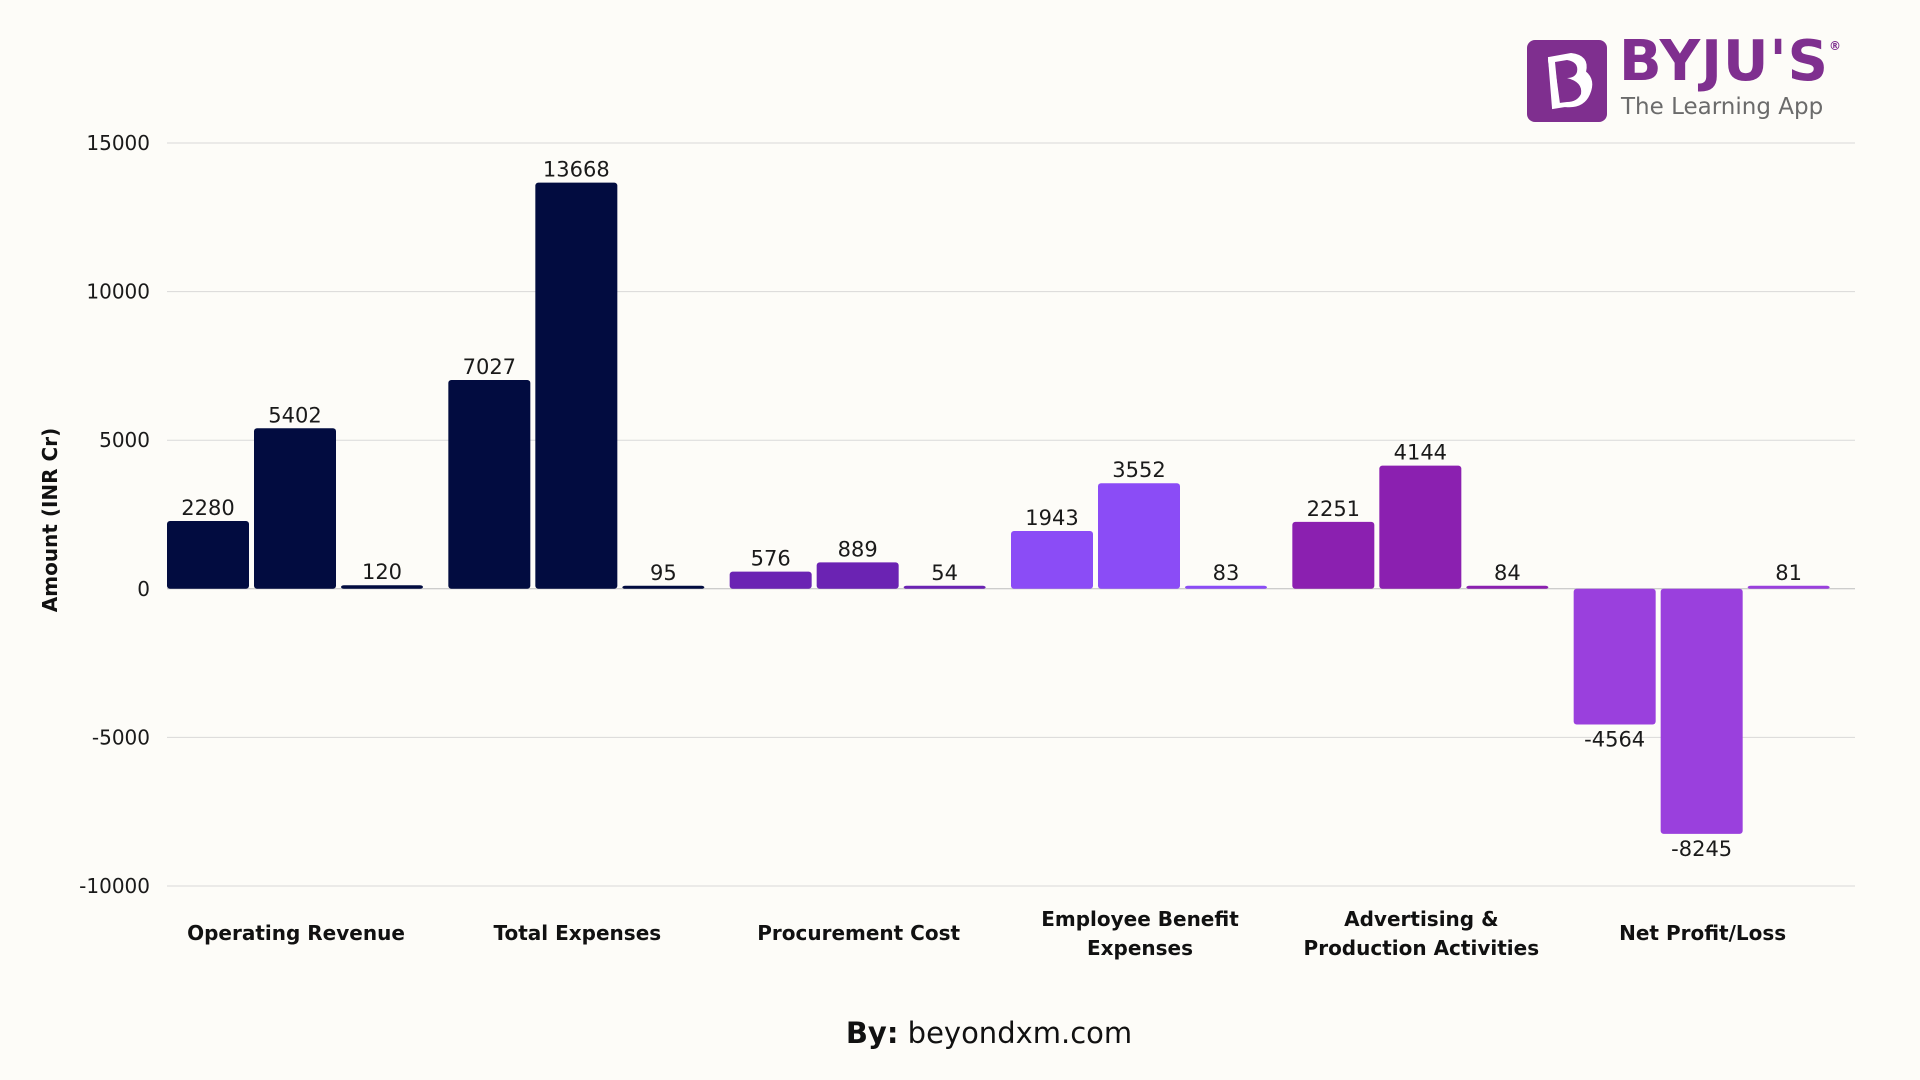  I want to click on y-tick-label: -10000, so click(114, 886).